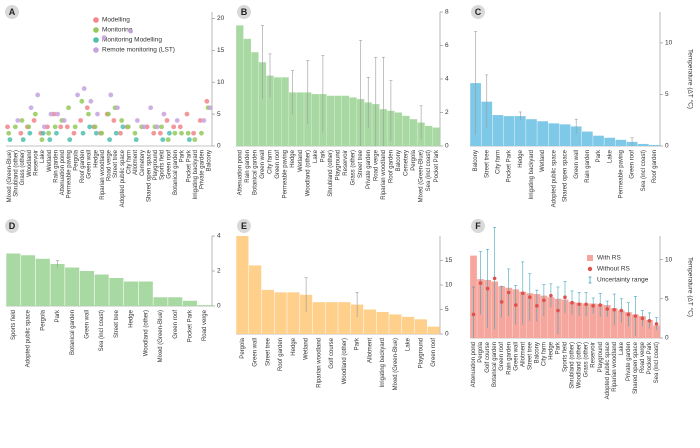  I want to click on y-tick-label: 0, so click(219, 306).